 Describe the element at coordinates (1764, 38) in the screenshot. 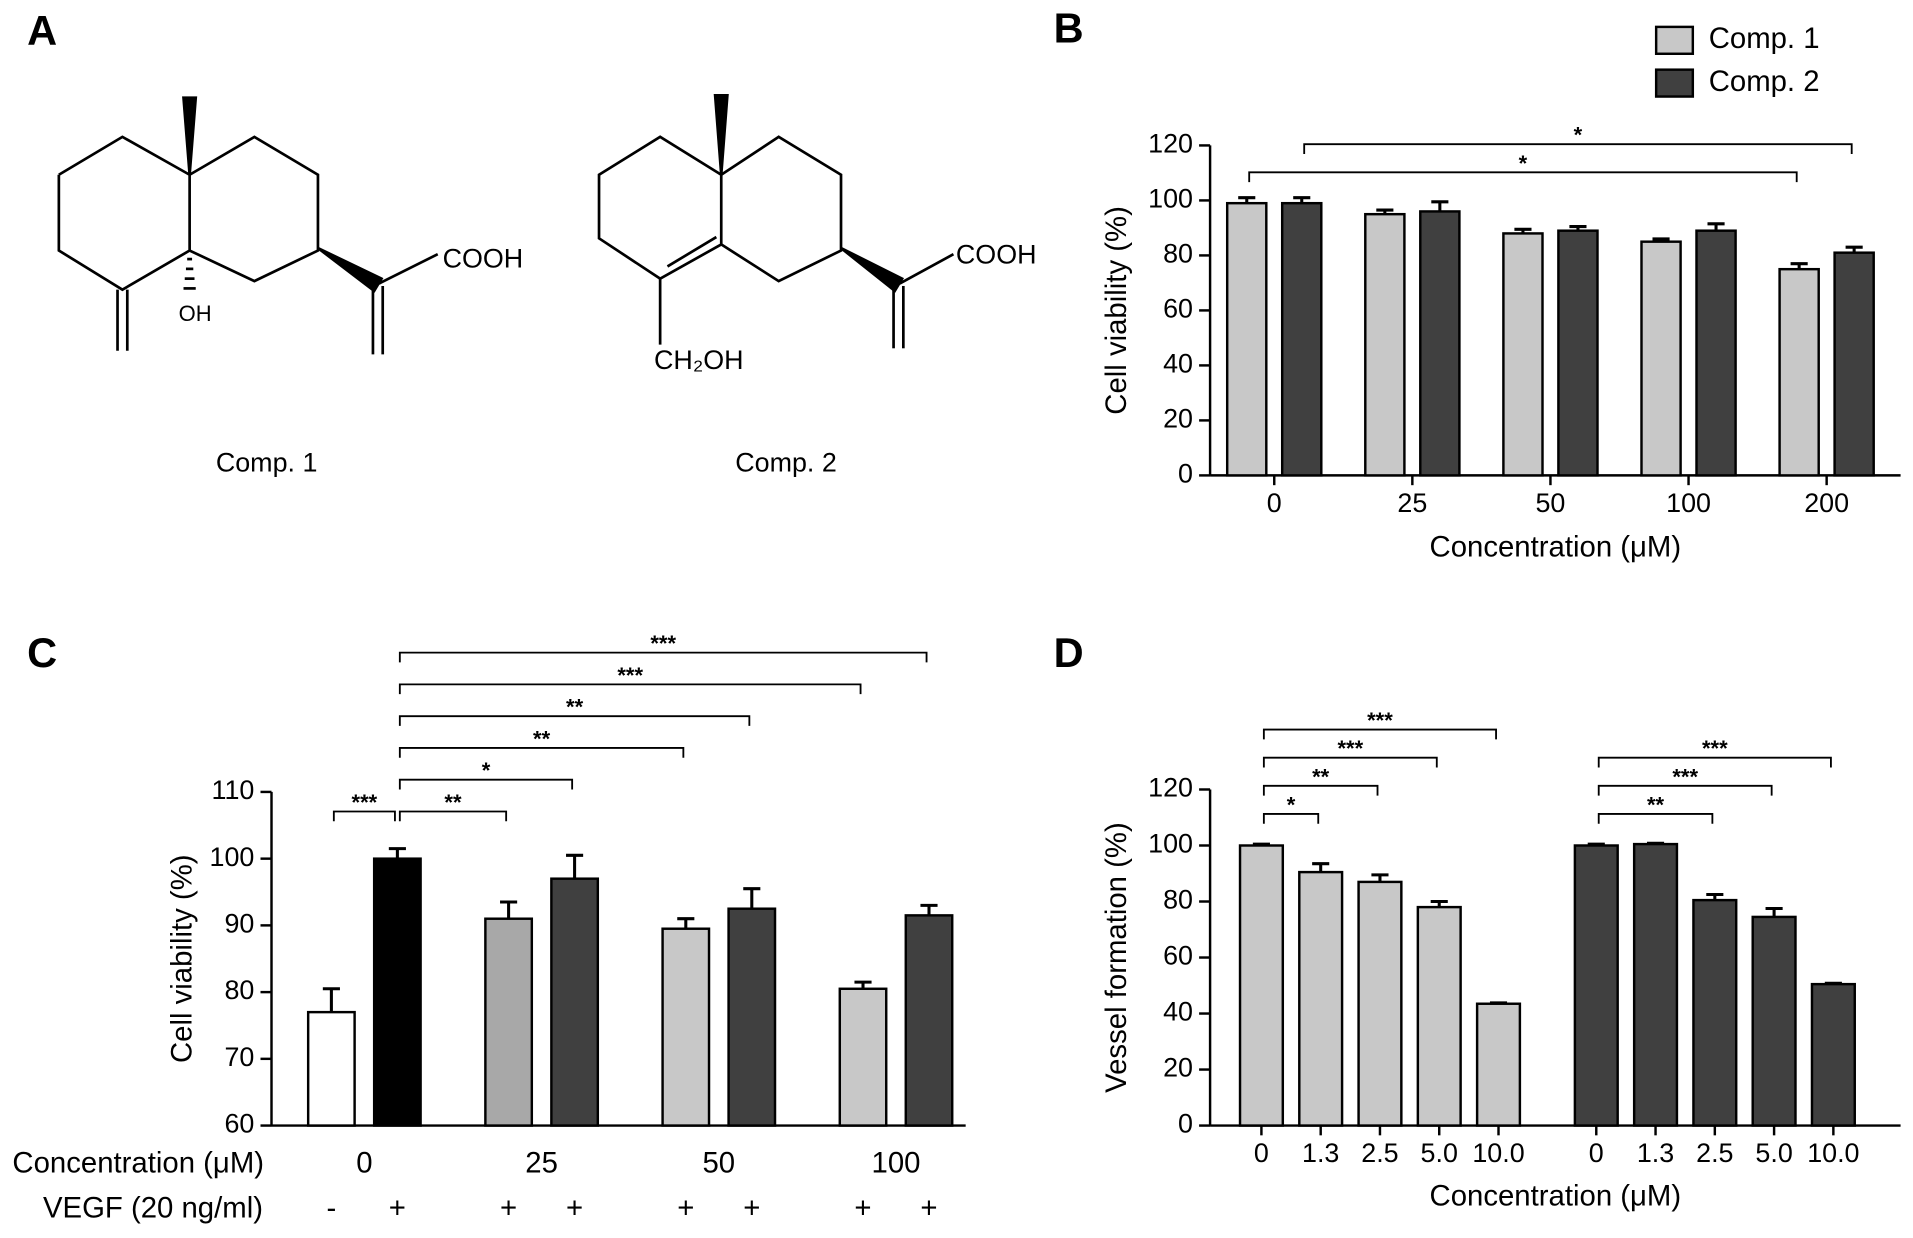

I see `legend-label: Comp. 1` at that location.